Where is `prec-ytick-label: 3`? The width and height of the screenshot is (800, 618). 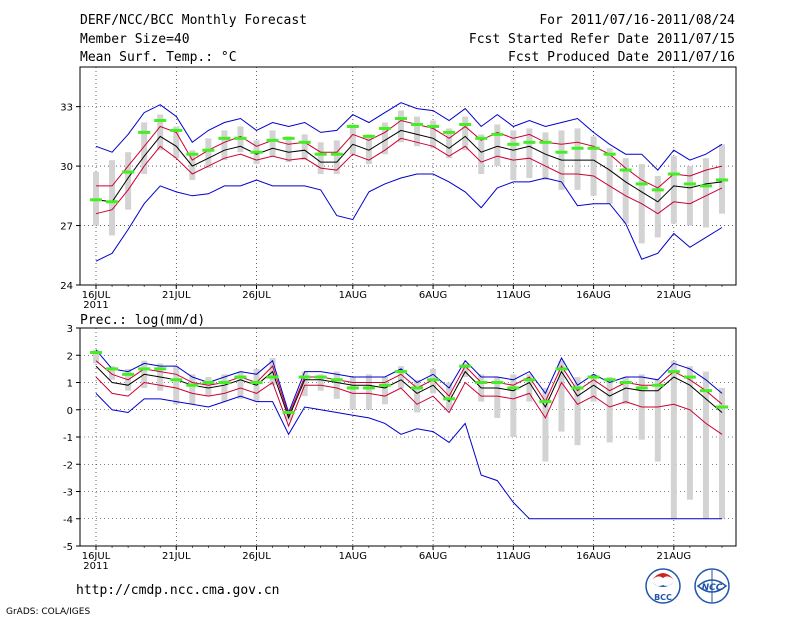 prec-ytick-label: 3 is located at coordinates (70, 329).